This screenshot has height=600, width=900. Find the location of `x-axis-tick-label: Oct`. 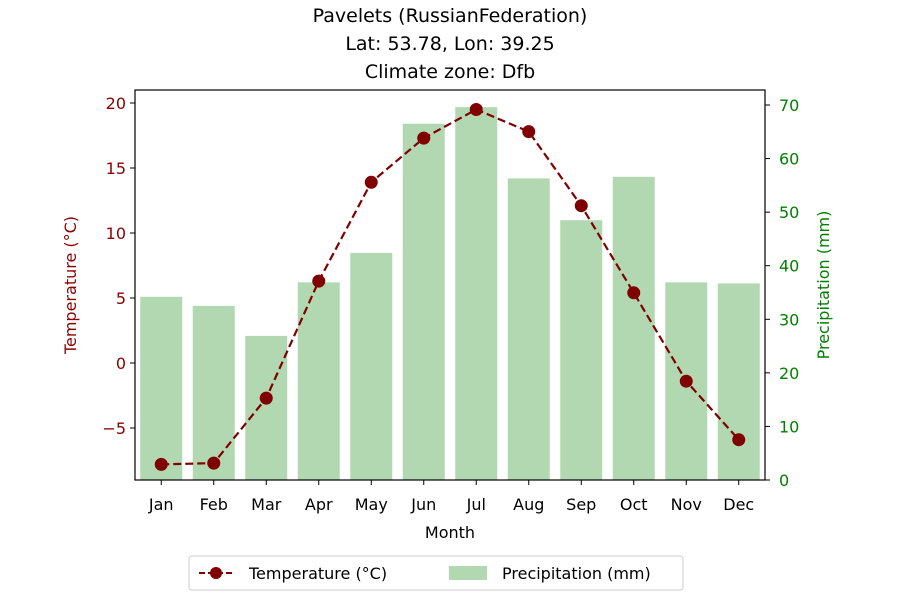

x-axis-tick-label: Oct is located at coordinates (634, 504).